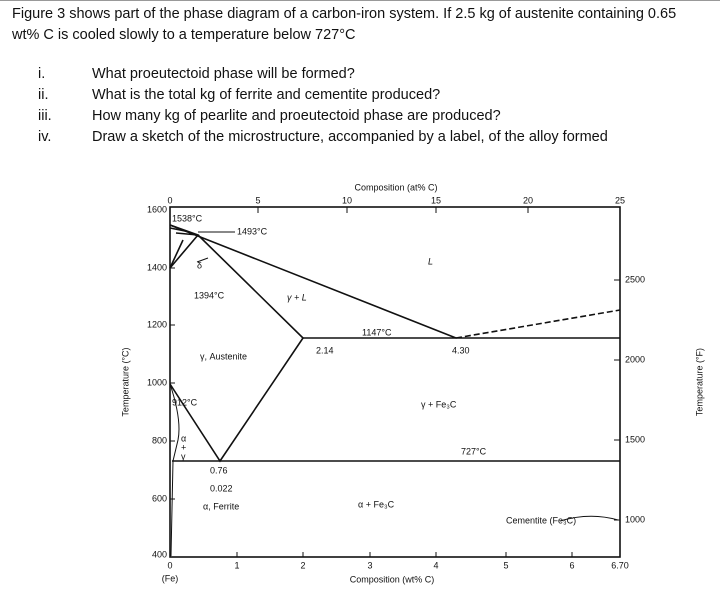  Describe the element at coordinates (45, 116) in the screenshot. I see `item-number: iii.` at that location.